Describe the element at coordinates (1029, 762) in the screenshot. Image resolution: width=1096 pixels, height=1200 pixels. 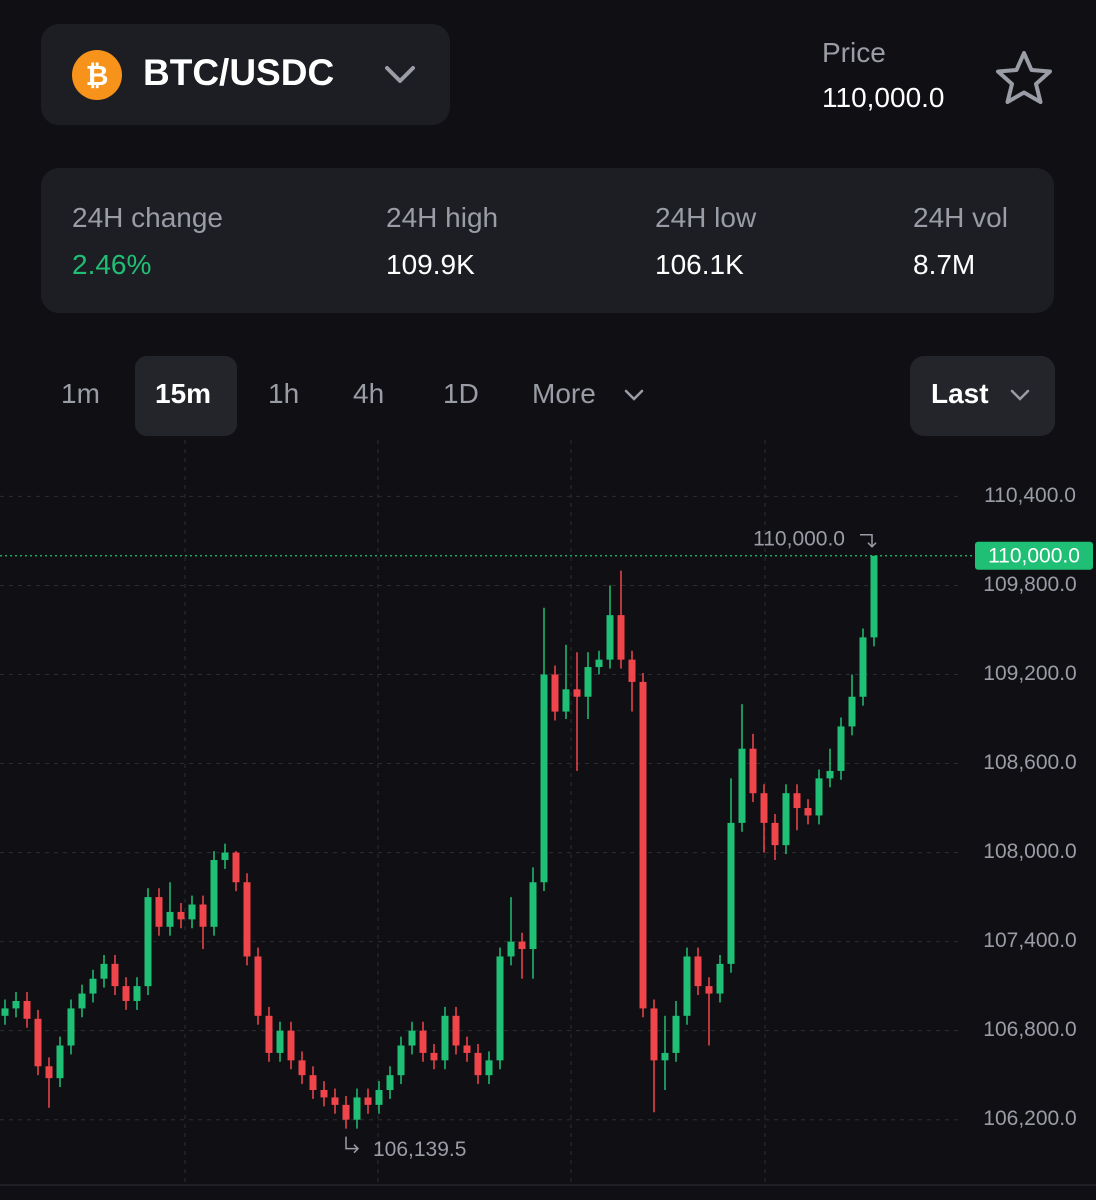
I see `y-tick-label: 108,600.0` at that location.